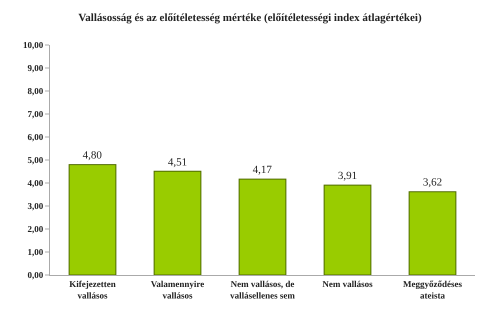 The width and height of the screenshot is (500, 330). Describe the element at coordinates (177, 289) in the screenshot. I see `x-tick-label: Valamennyire vallásos` at that location.